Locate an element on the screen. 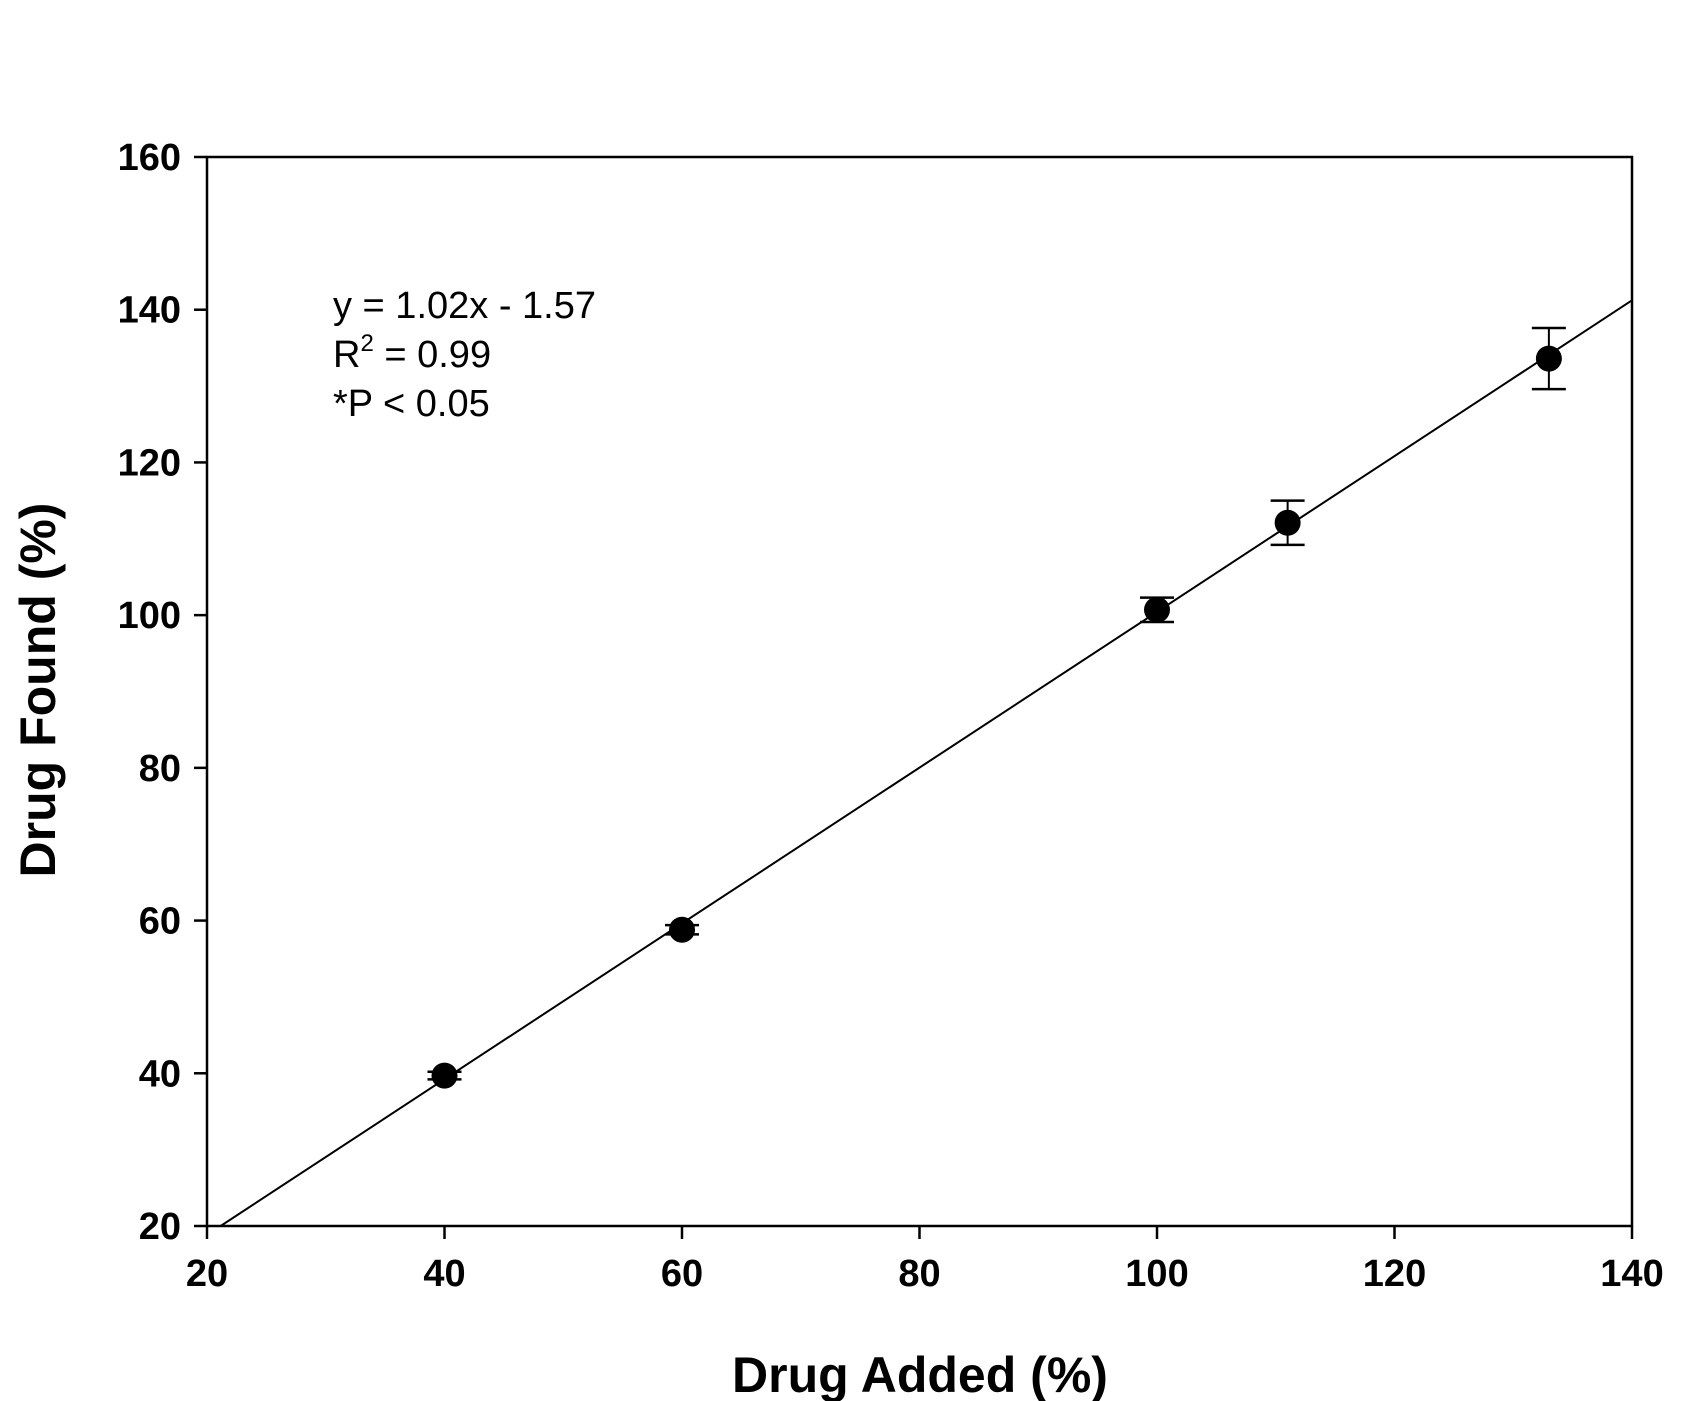 Image resolution: width=1699 pixels, height=1401 pixels. x-axis-ticks: 20 40 60 80 100 120 140 is located at coordinates (925, 1260).